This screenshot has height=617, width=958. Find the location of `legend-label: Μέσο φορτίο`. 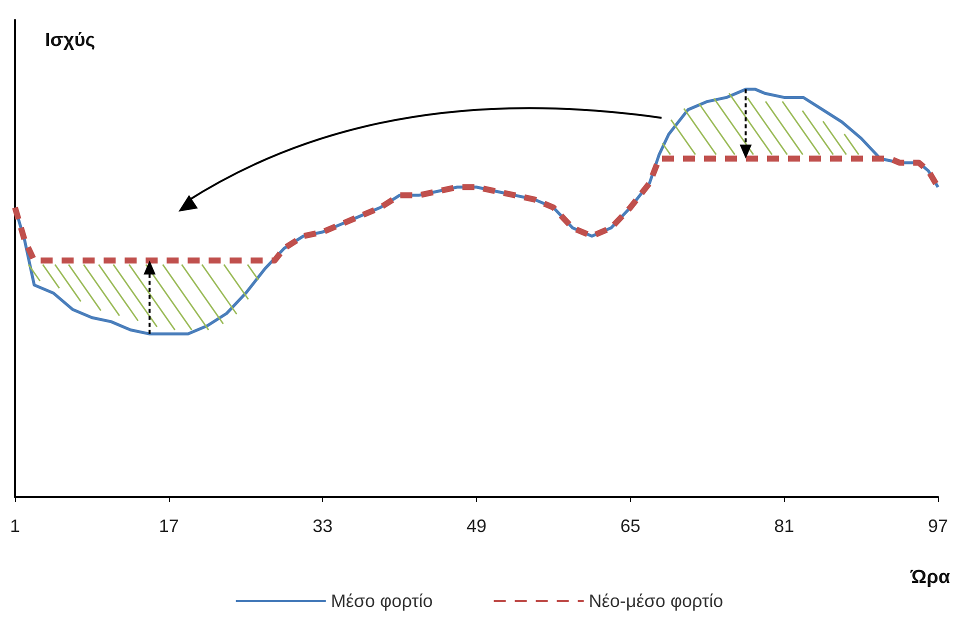

legend-label: Μέσο φορτίο is located at coordinates (381, 601).